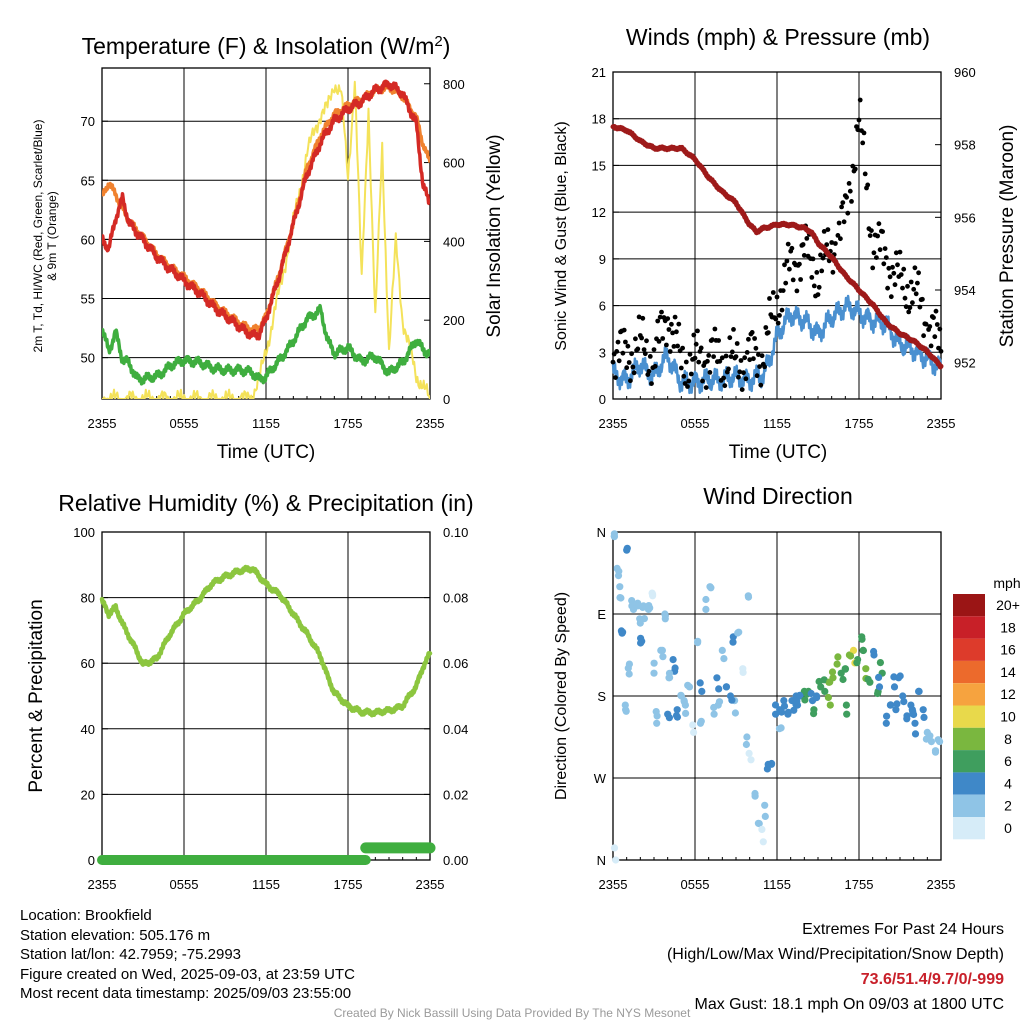 Image resolution: width=1024 pixels, height=1024 pixels. What do you see at coordinates (599, 72) in the screenshot?
I see `y-tick-label-1-7: 21` at bounding box center [599, 72].